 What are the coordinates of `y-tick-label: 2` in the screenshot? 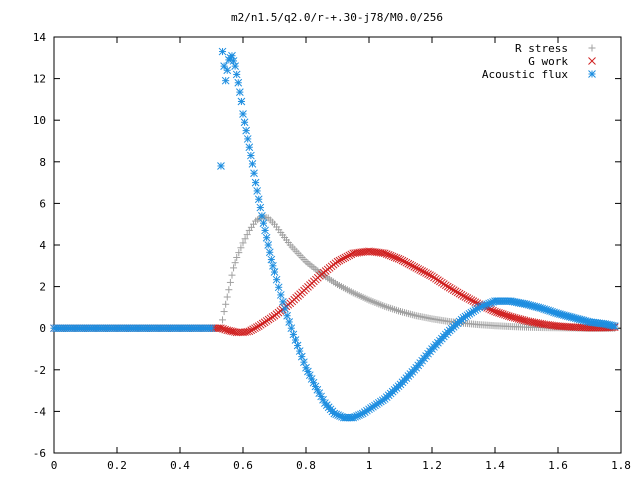 It's located at (42, 287).